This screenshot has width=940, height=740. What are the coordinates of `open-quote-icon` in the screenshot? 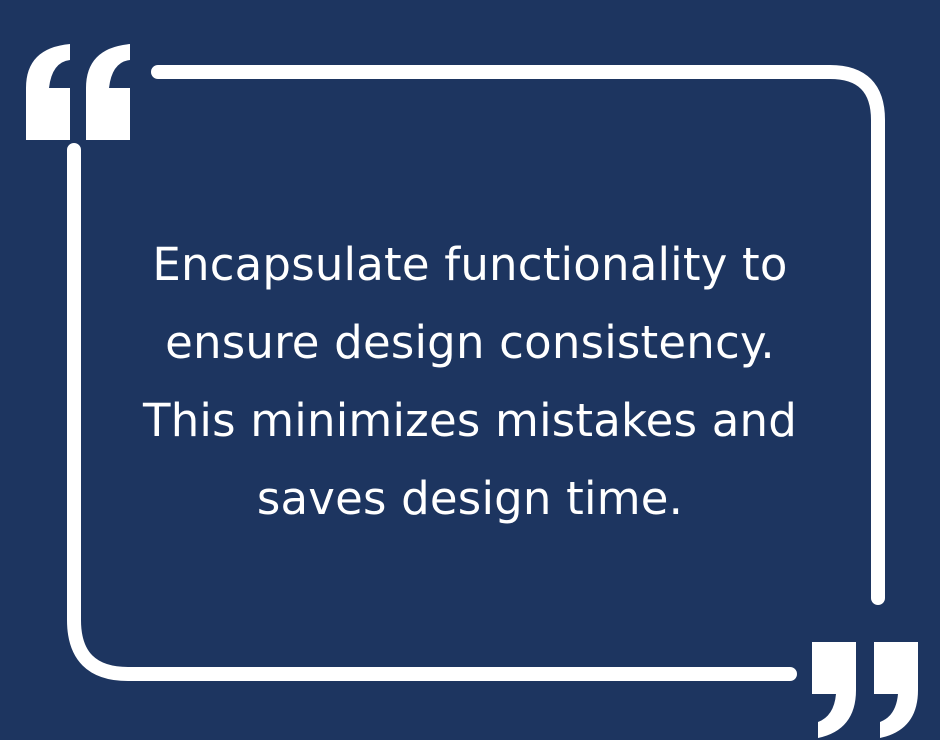 It's located at (78, 92).